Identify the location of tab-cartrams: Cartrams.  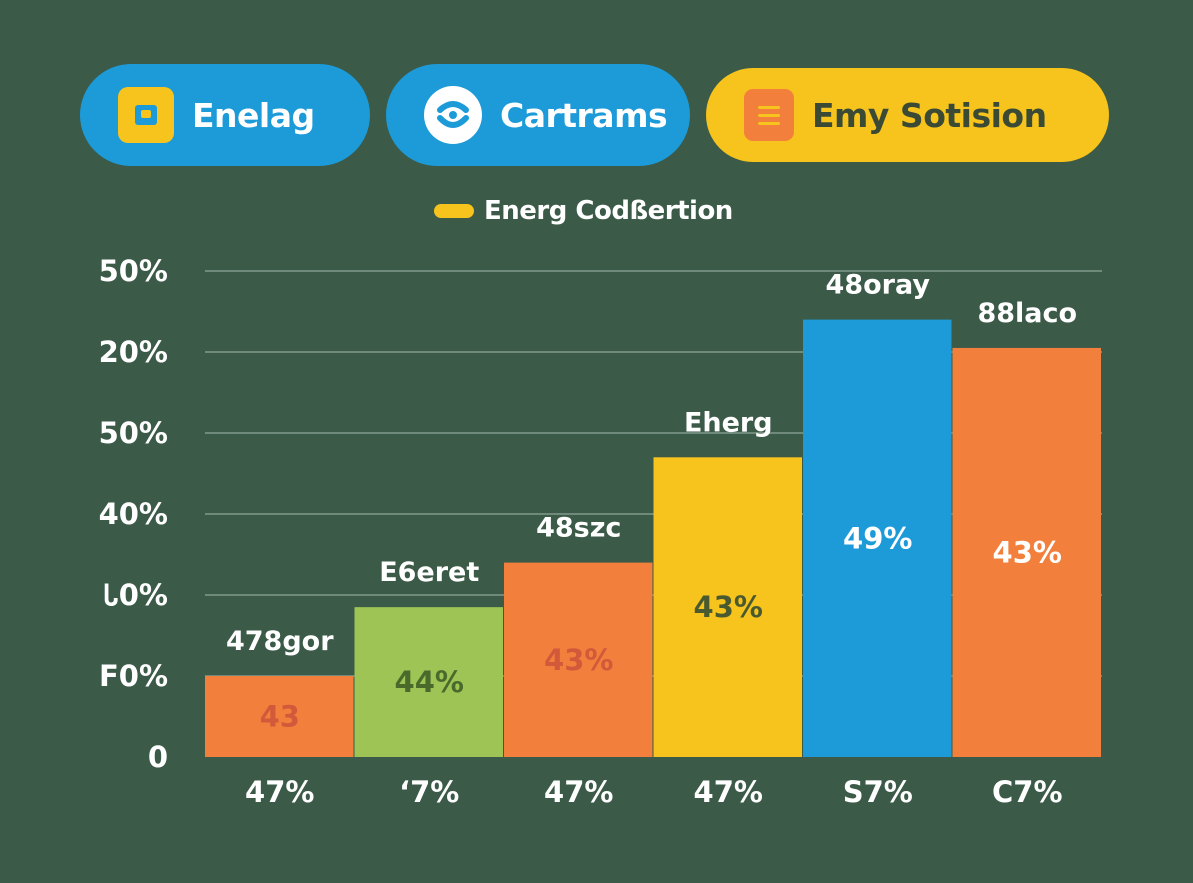
(538, 115).